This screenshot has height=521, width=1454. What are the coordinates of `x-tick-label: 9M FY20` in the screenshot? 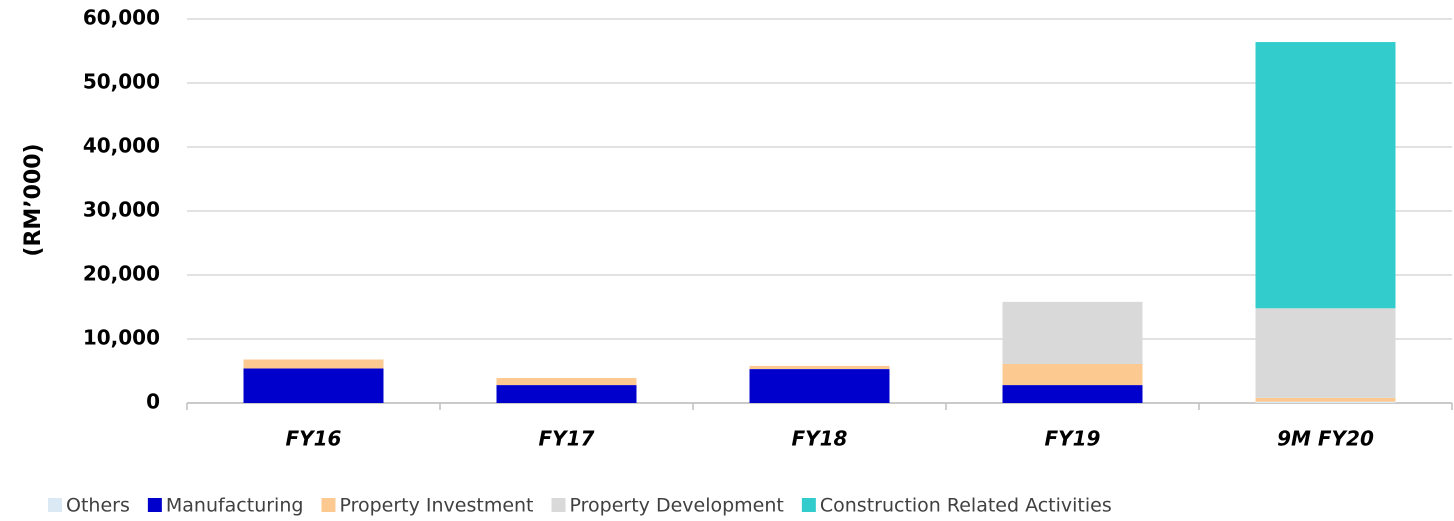 It's located at (1325, 439).